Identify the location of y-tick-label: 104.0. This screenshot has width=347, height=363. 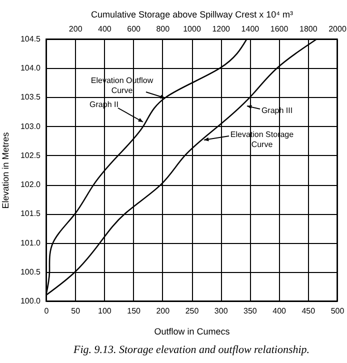
(31, 68).